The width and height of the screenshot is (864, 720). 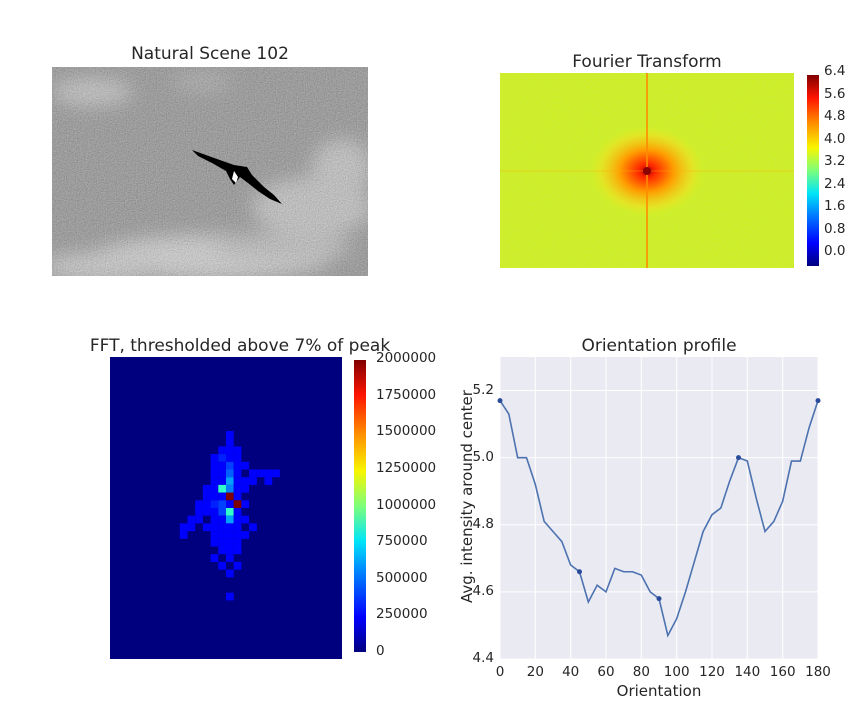 What do you see at coordinates (210, 54) in the screenshot?
I see `scene-title: Natural Scene 102` at bounding box center [210, 54].